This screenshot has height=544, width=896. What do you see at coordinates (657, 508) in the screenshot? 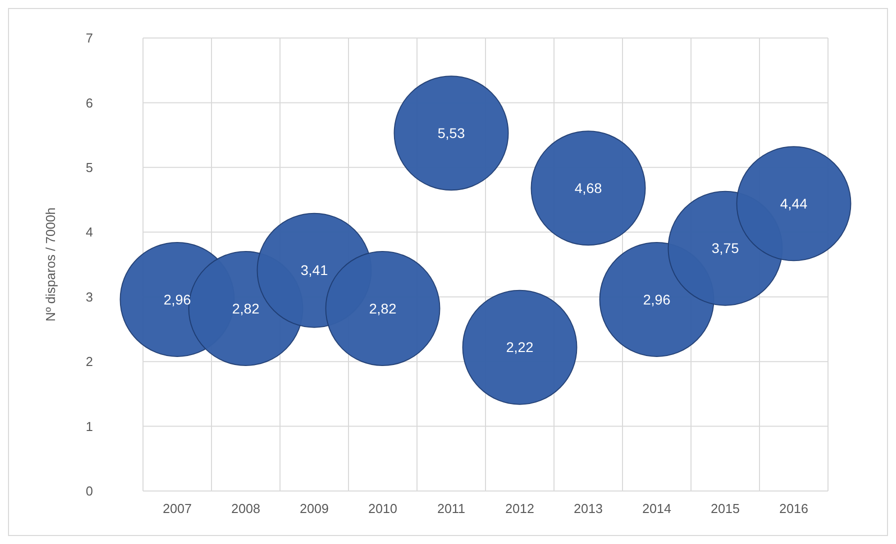
I see `x-tick-label: 2014` at bounding box center [657, 508].